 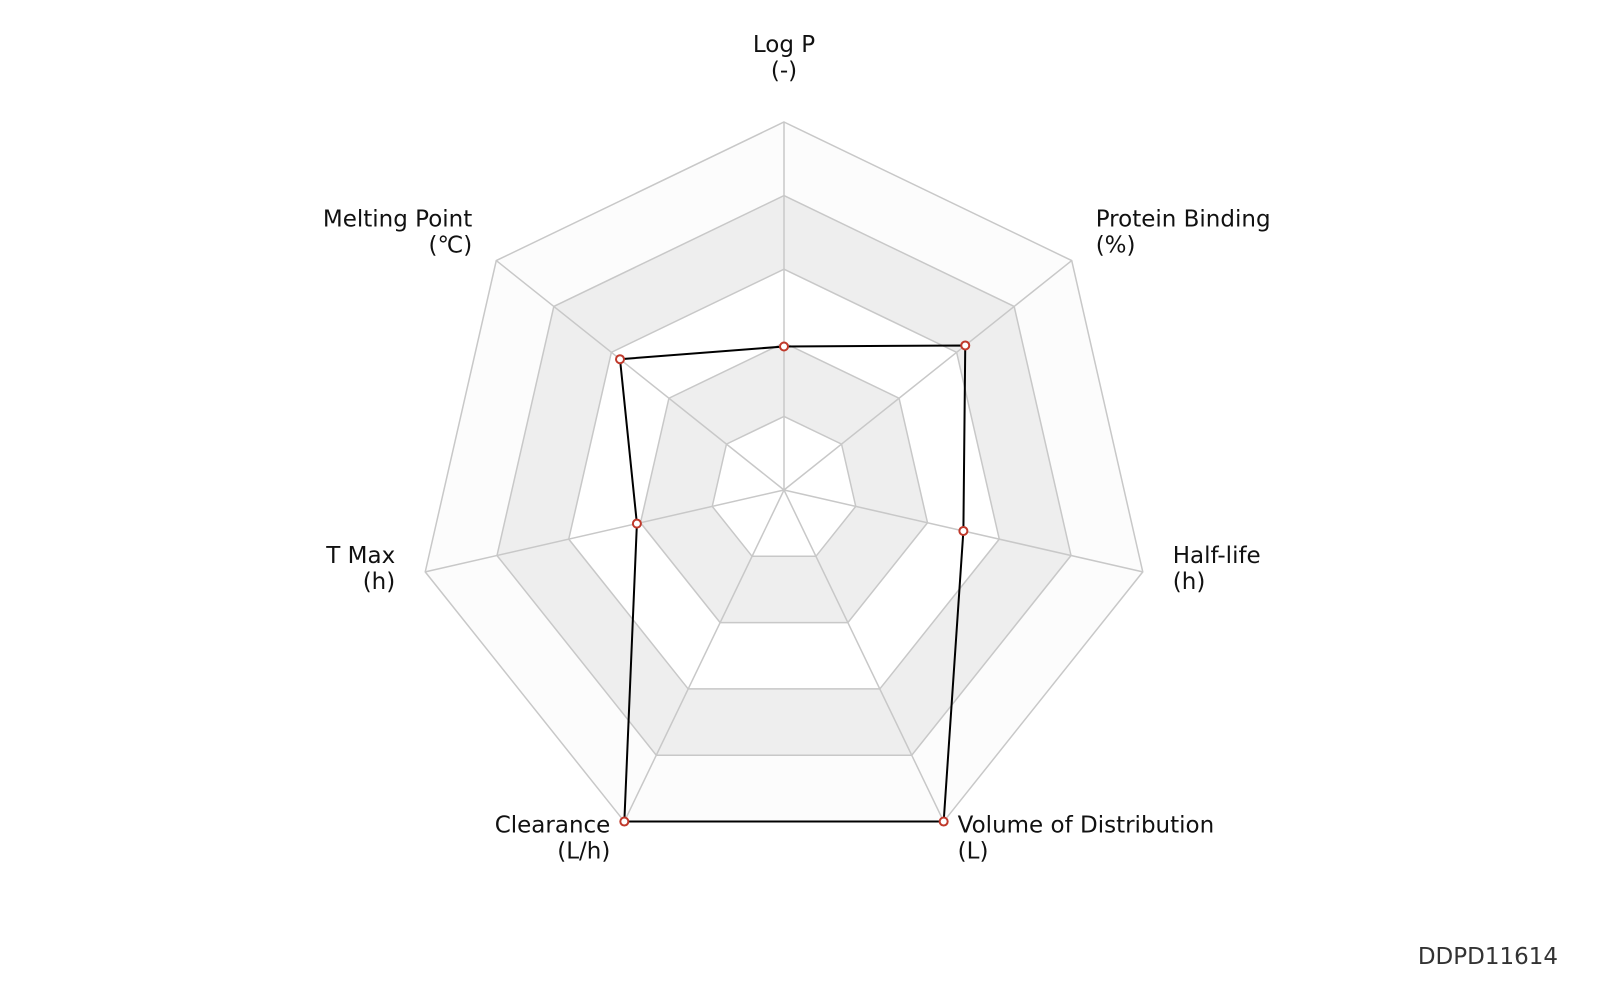 What do you see at coordinates (1086, 826) in the screenshot?
I see `axis-label: Volume of Distribution` at bounding box center [1086, 826].